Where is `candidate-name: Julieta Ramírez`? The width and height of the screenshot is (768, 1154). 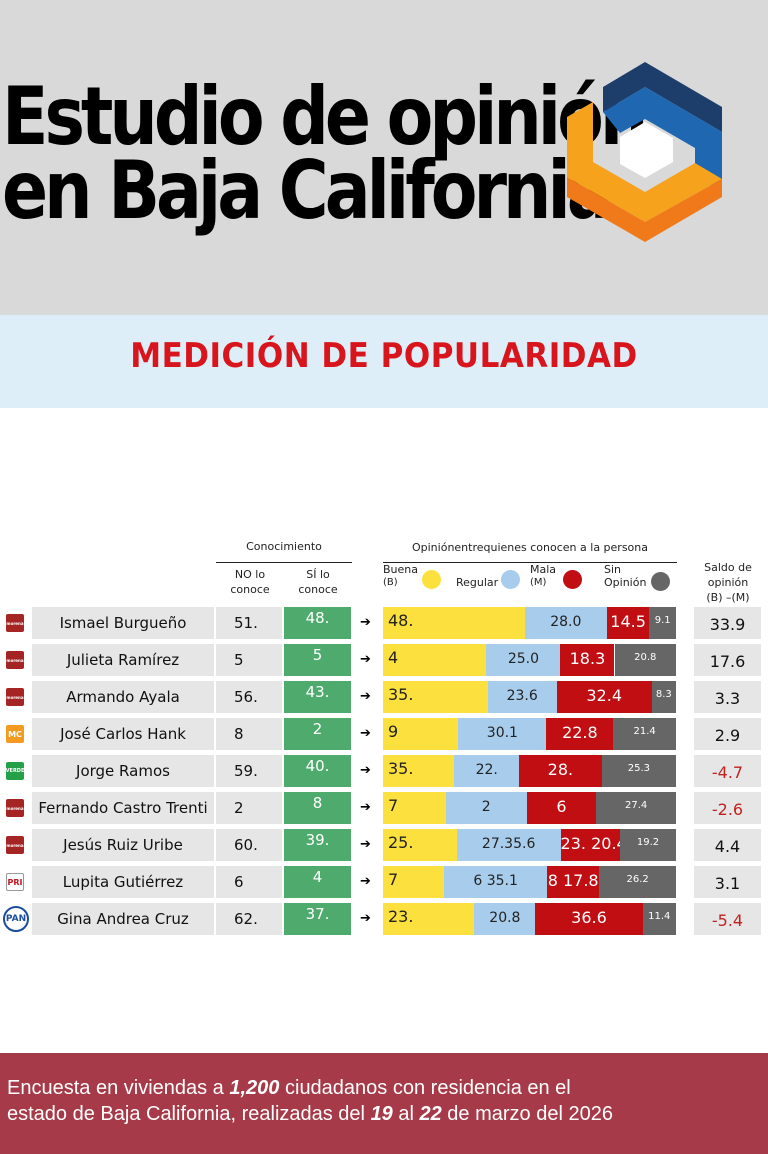
candidate-name: Julieta Ramírez is located at coordinates (123, 660).